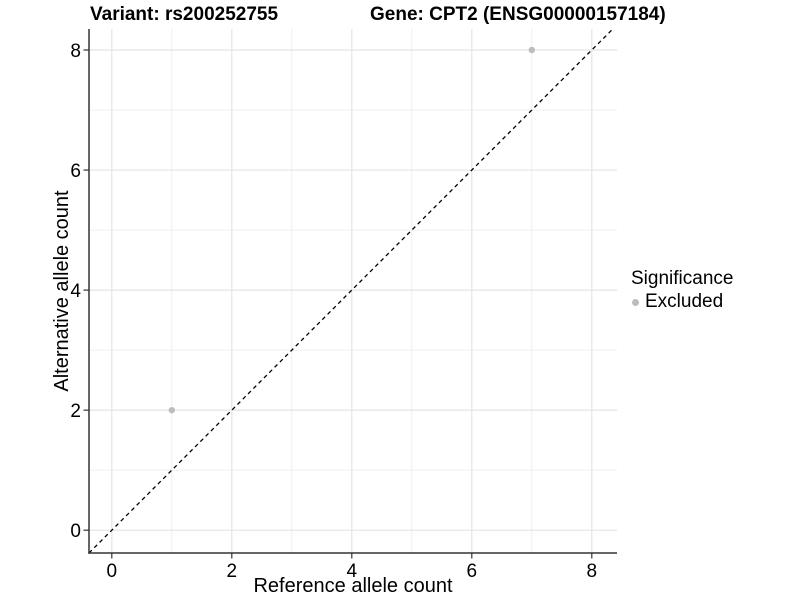 The width and height of the screenshot is (800, 600). What do you see at coordinates (352, 571) in the screenshot?
I see `x-tick-label: 4` at bounding box center [352, 571].